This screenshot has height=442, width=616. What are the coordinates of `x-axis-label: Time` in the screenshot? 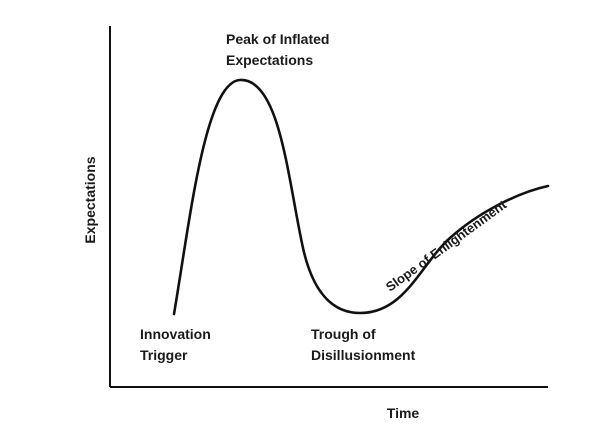 It's located at (403, 413).